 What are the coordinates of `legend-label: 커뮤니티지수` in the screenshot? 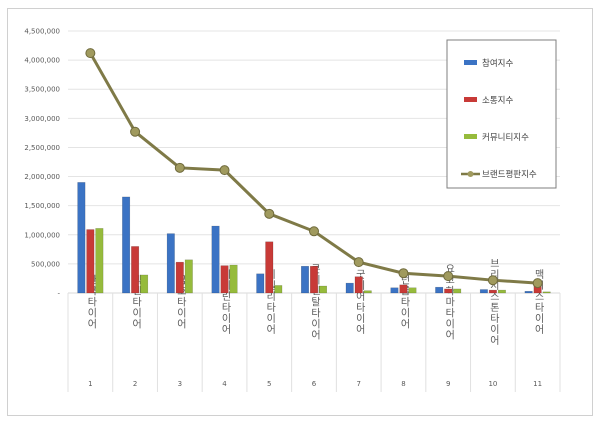 It's located at (505, 137).